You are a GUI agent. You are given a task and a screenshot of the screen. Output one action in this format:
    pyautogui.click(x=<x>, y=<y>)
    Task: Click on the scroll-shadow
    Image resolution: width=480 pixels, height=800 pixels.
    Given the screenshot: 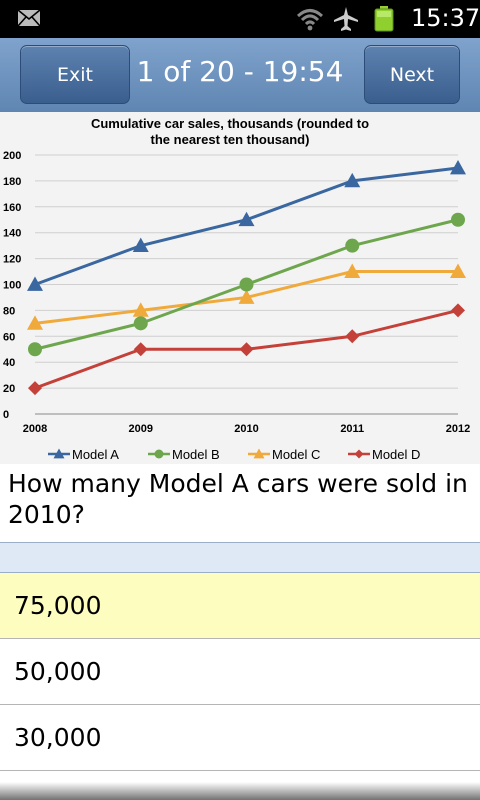 What is the action you would take?
    pyautogui.click(x=240, y=791)
    